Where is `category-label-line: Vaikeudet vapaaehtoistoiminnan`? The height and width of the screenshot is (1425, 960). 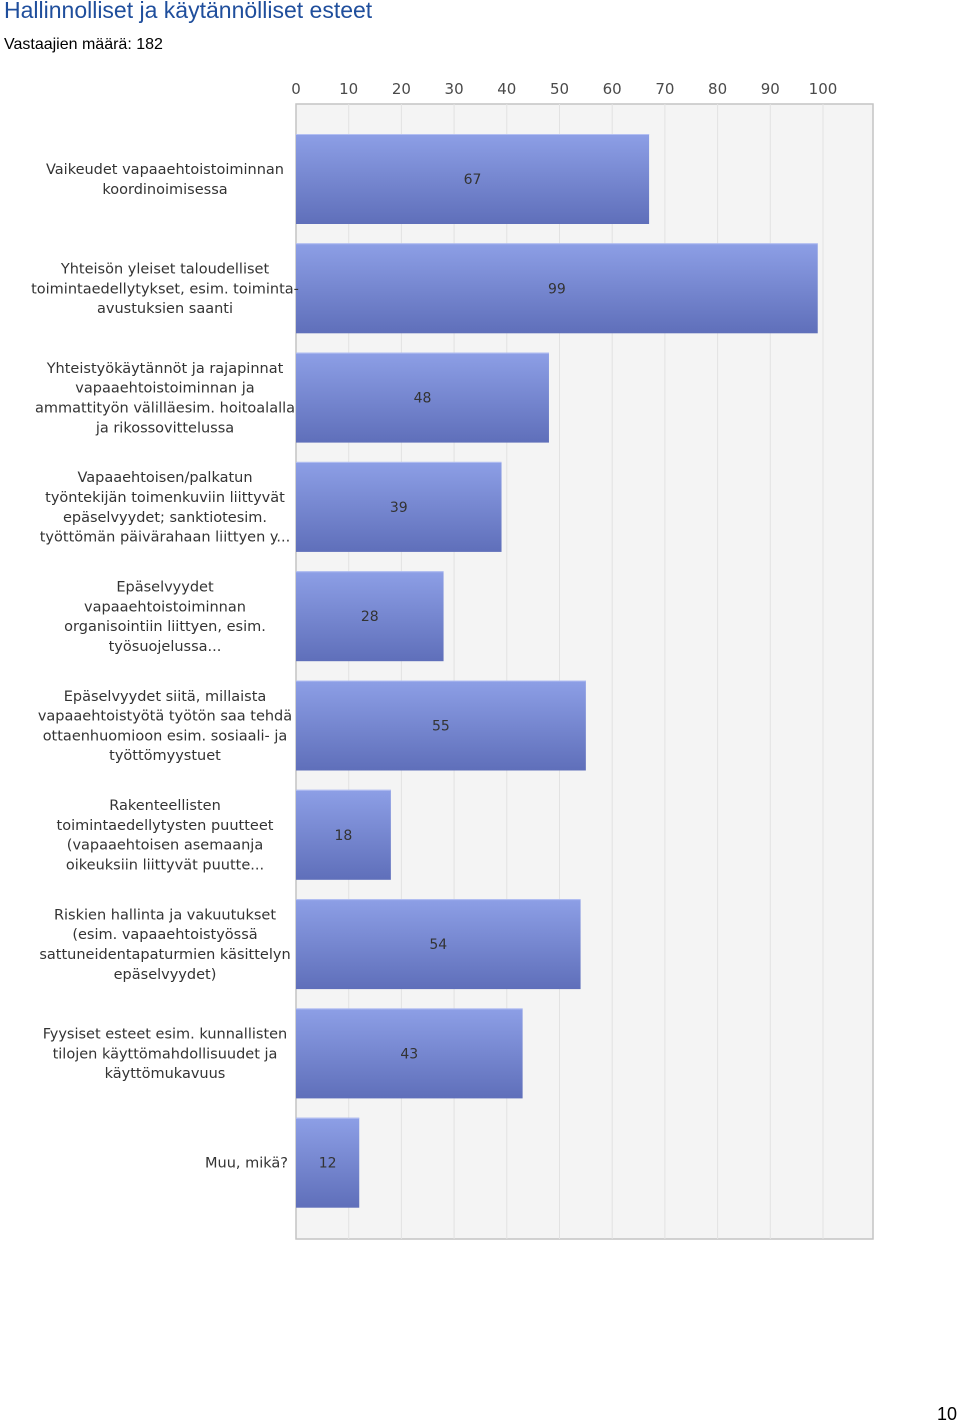 category-label-line: Vaikeudet vapaaehtoistoiminnan is located at coordinates (165, 170).